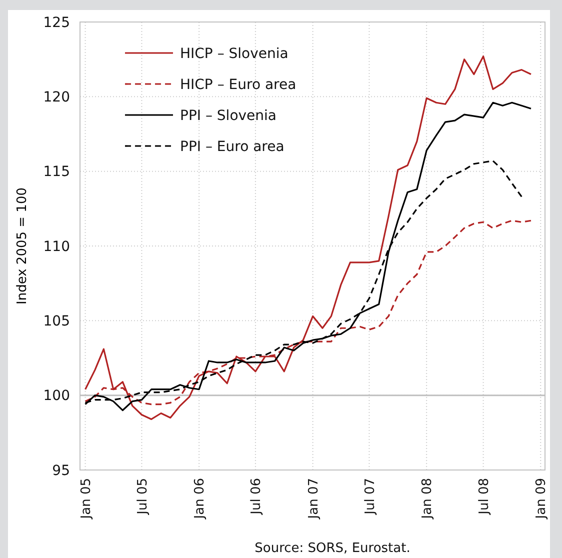 This screenshot has width=562, height=558. I want to click on y-tick-label: 95, so click(61, 470).